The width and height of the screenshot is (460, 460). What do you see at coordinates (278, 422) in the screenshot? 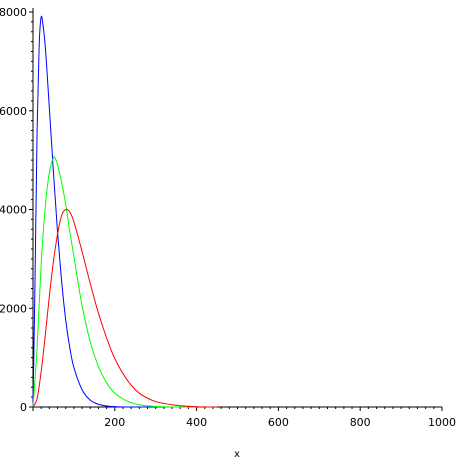
I see `x-tick-label: 600` at bounding box center [278, 422].